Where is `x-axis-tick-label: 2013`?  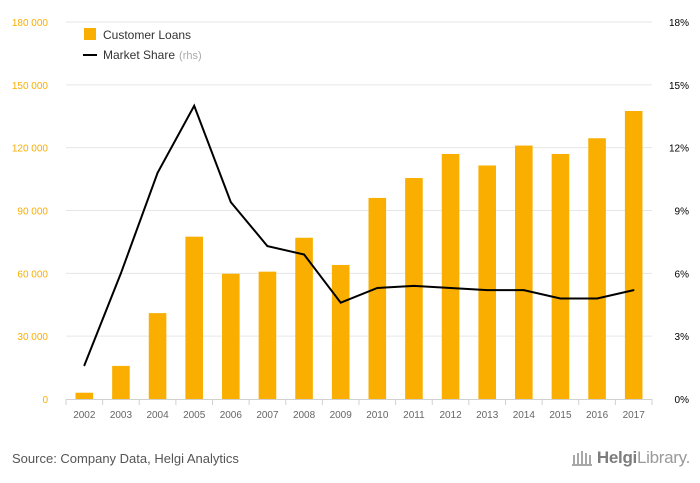
x-axis-tick-label: 2013 is located at coordinates (487, 415).